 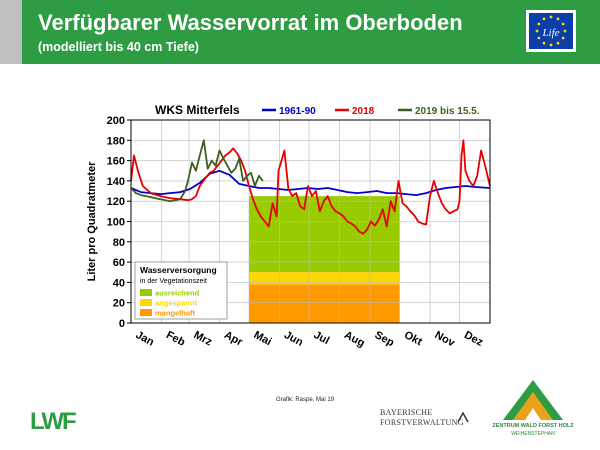 What do you see at coordinates (250, 22) in the screenshot?
I see `page-title: Verfügbarer Wasservorrat im Oberboden` at bounding box center [250, 22].